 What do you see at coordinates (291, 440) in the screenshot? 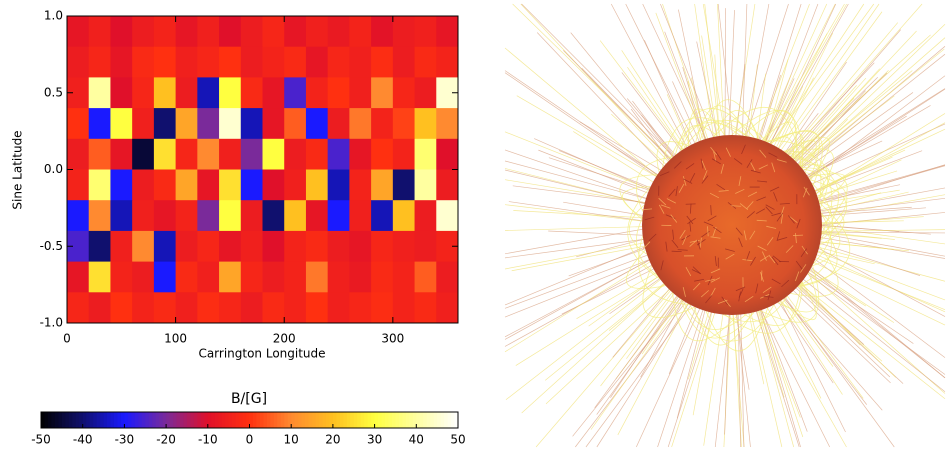
I see `colorbar-tick-label: 10` at bounding box center [291, 440].